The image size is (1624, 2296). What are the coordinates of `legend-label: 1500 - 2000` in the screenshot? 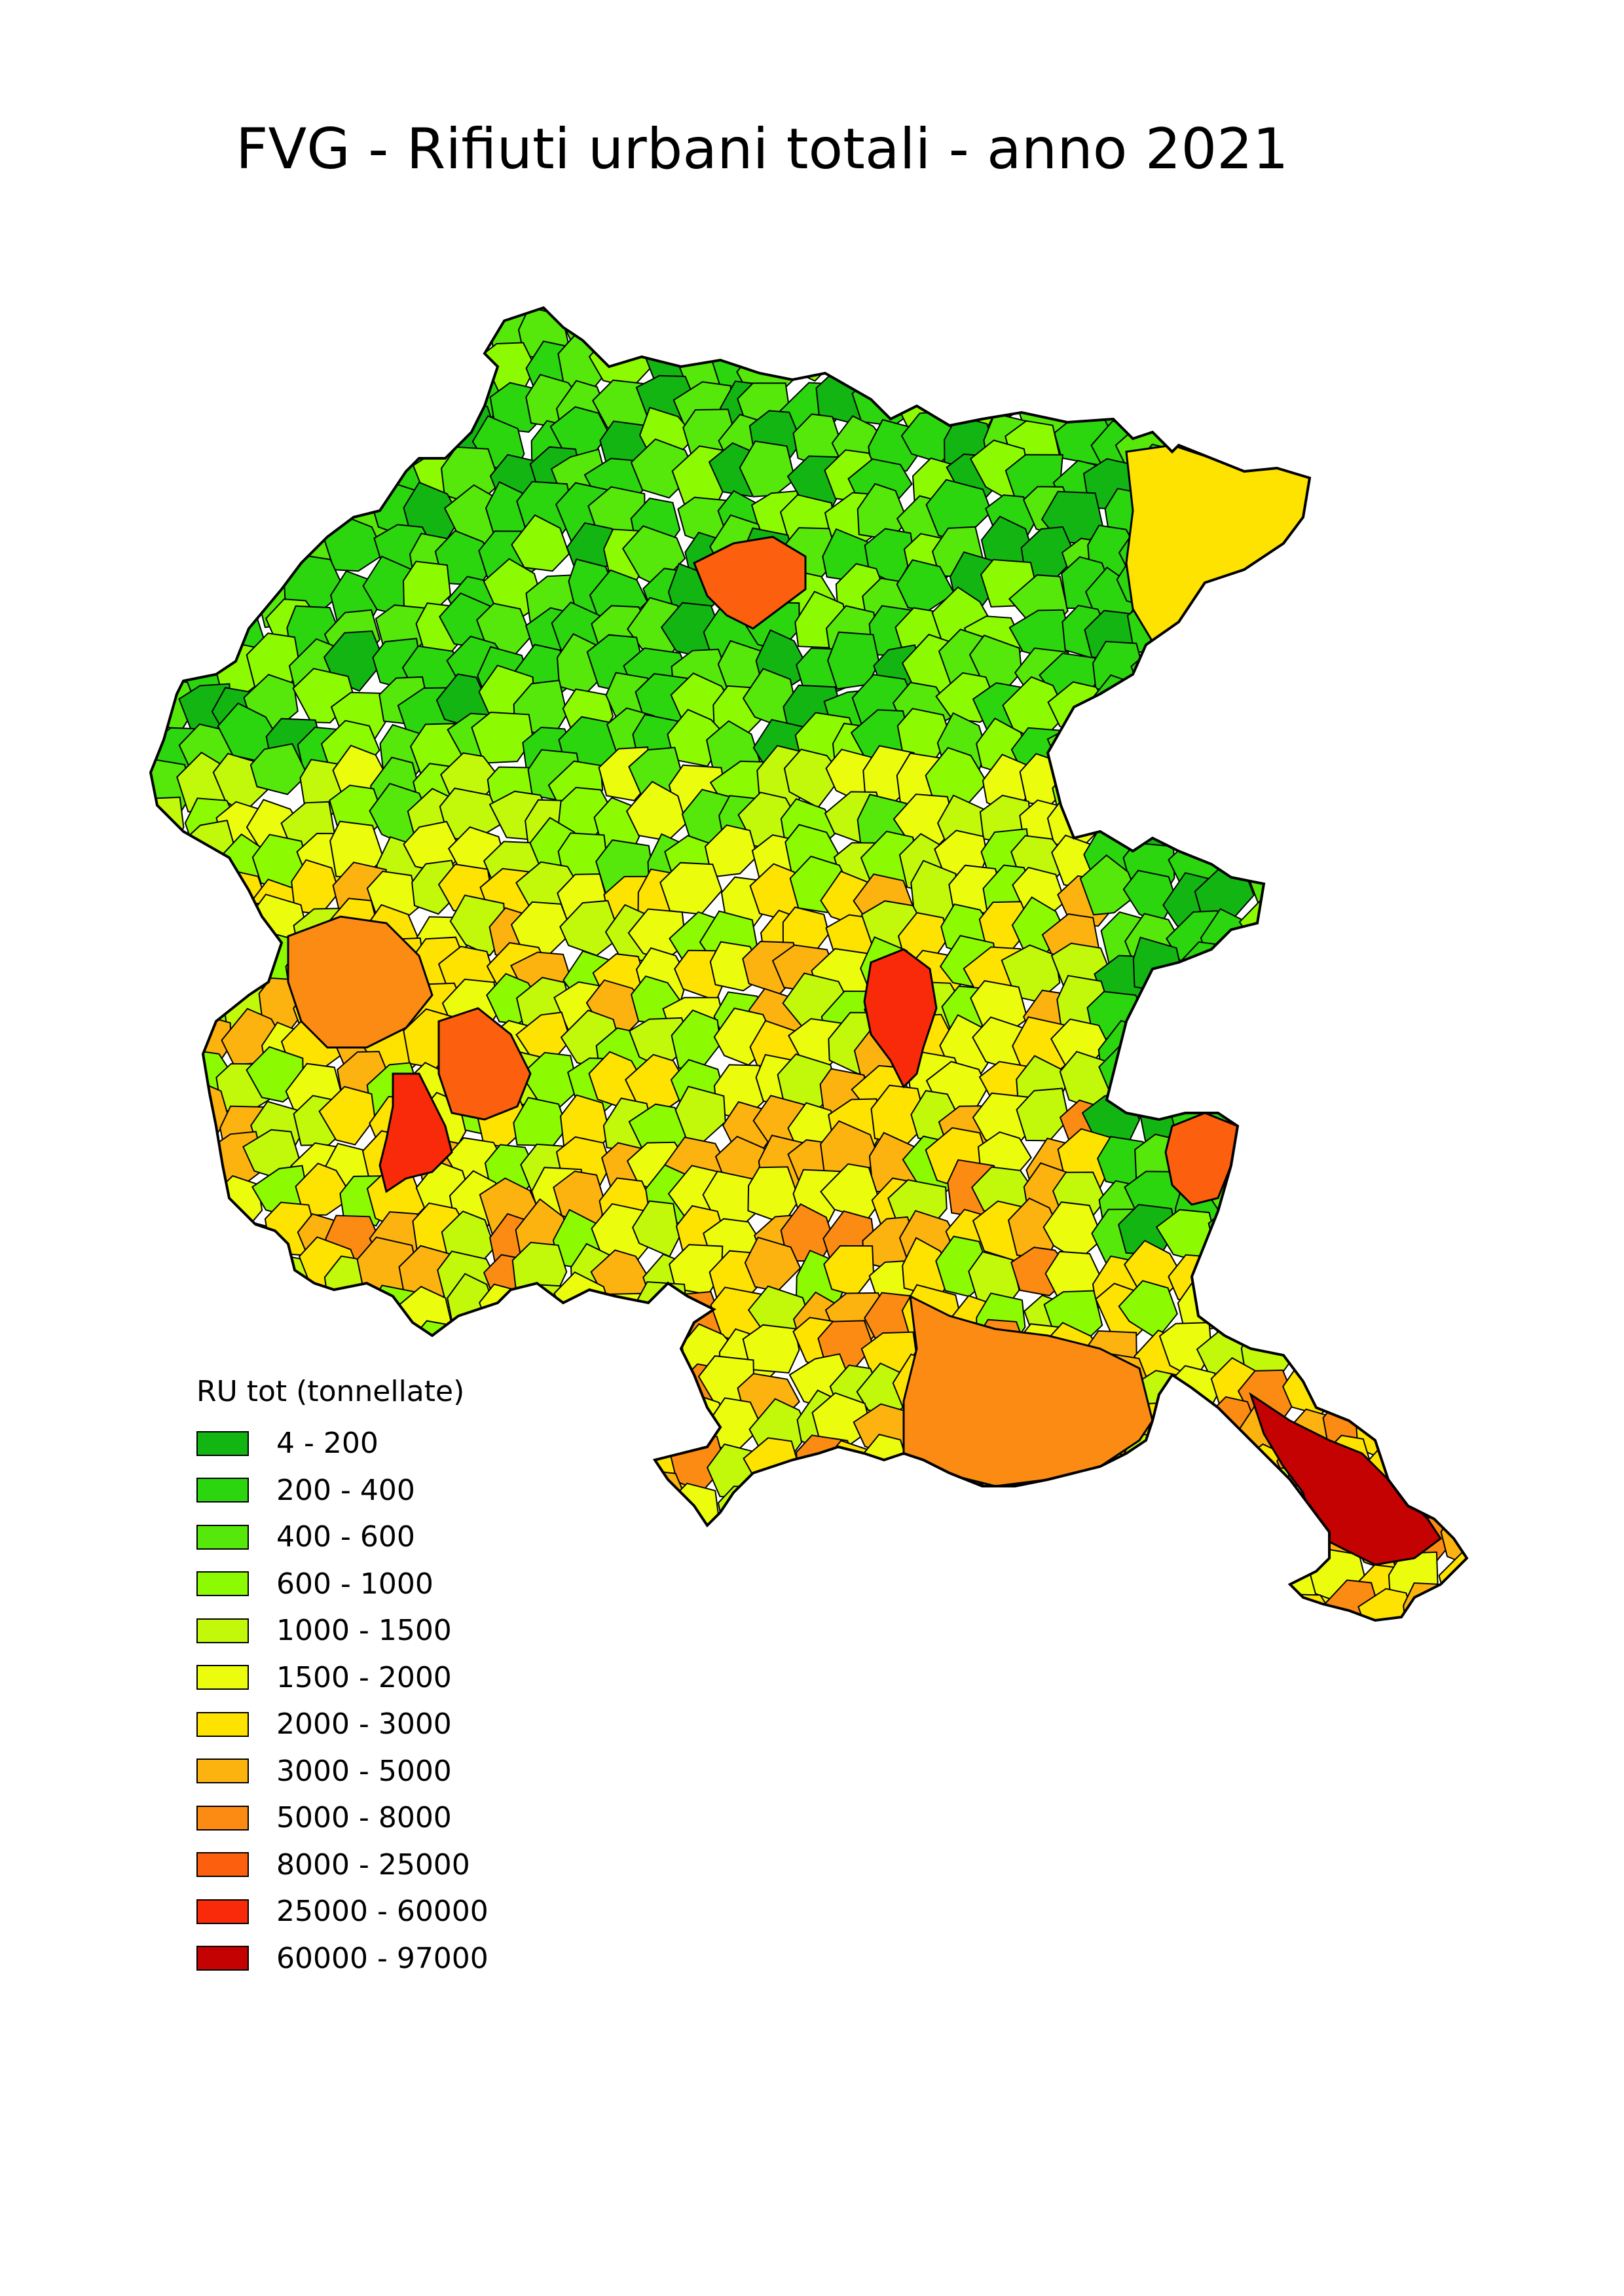 It's located at (364, 1677).